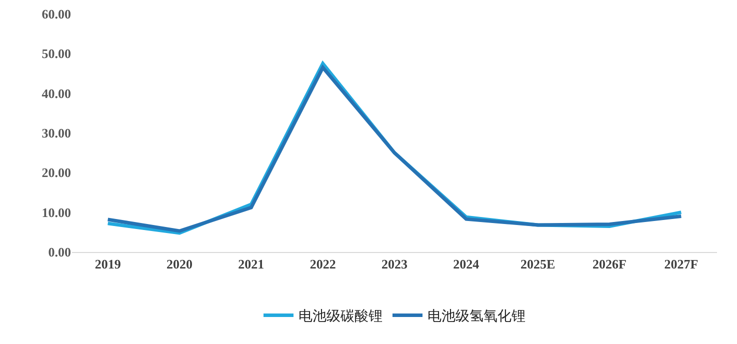  Describe the element at coordinates (59, 252) in the screenshot. I see `y-tick-label: 0.00` at that location.